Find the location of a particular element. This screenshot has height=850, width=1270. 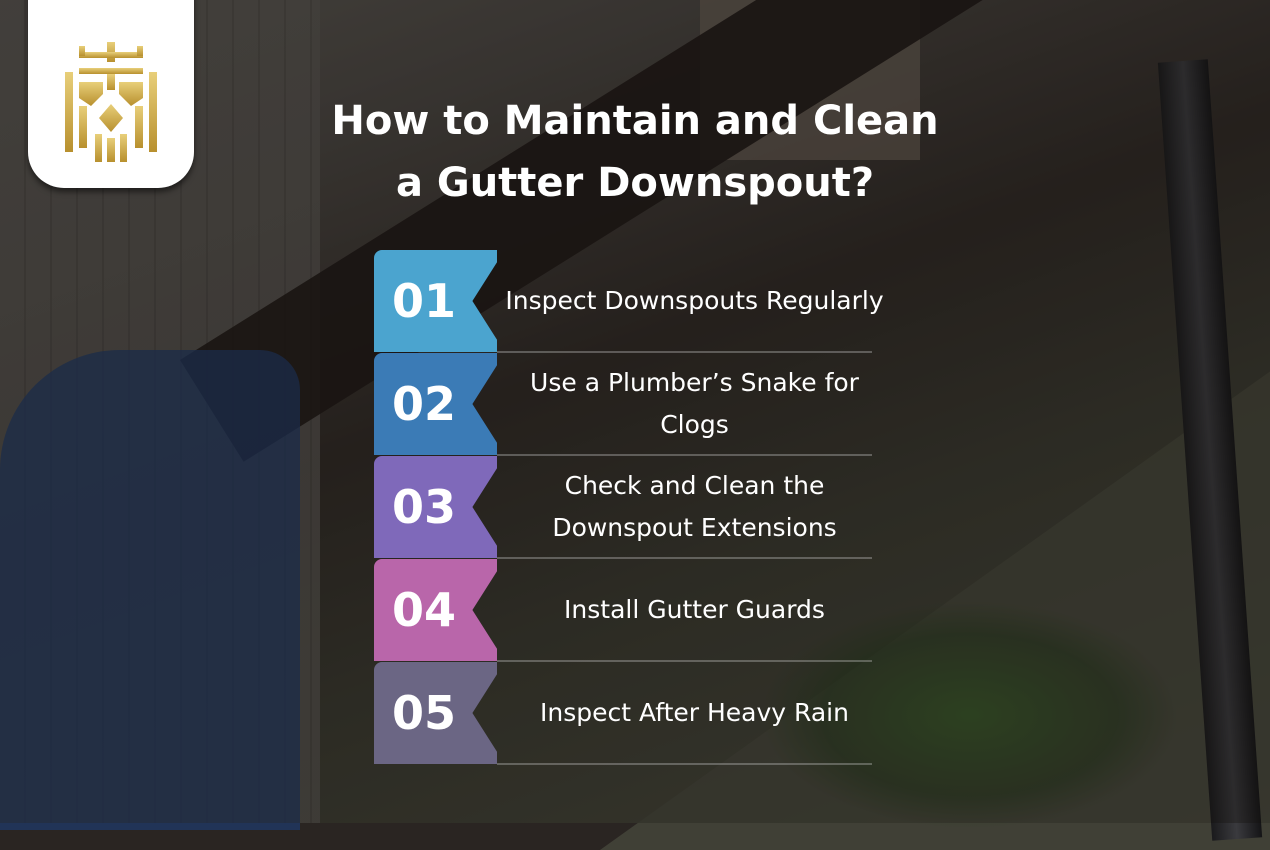

step-item: 05 Inspect After Heavy Rain is located at coordinates (624, 713).